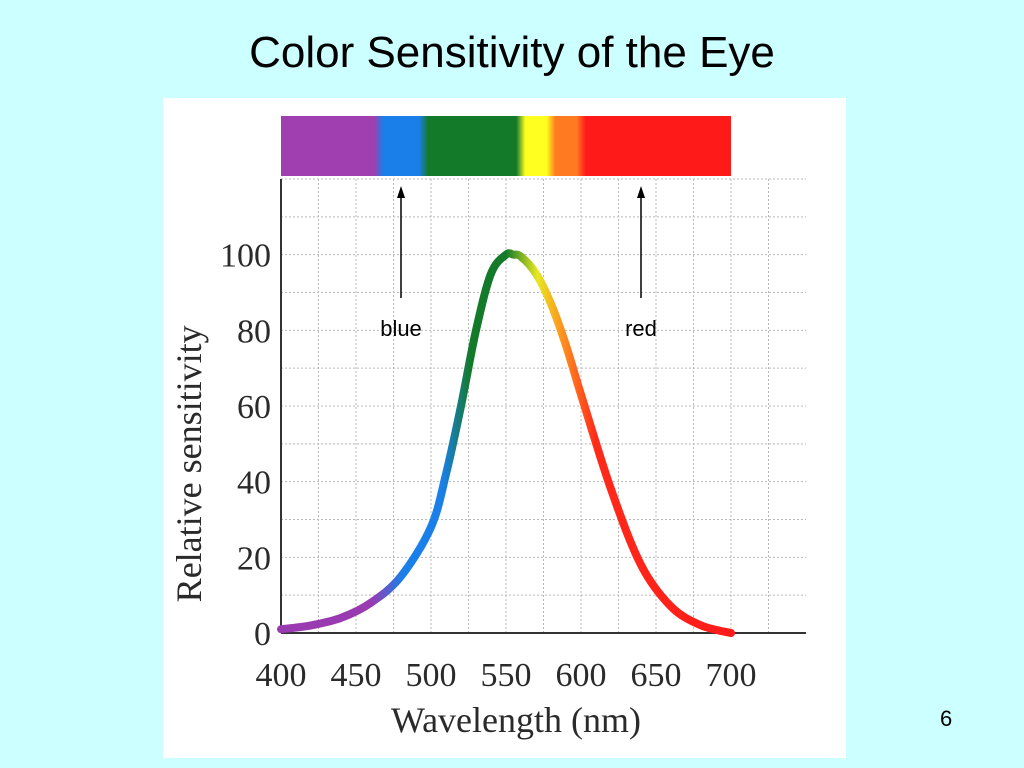 This screenshot has height=768, width=1024. Describe the element at coordinates (401, 328) in the screenshot. I see `annotation-label: blue` at that location.